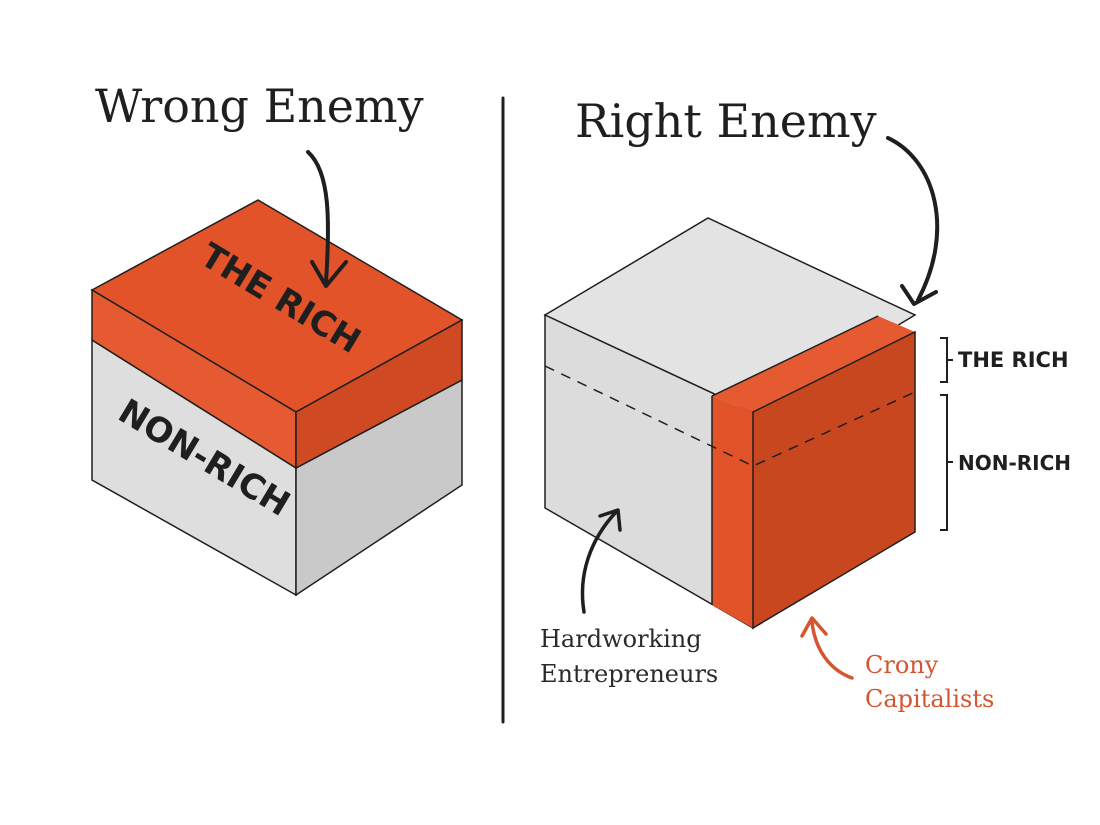  I want to click on caption-entrepreneurs-line2: Entrepreneurs, so click(629, 674).